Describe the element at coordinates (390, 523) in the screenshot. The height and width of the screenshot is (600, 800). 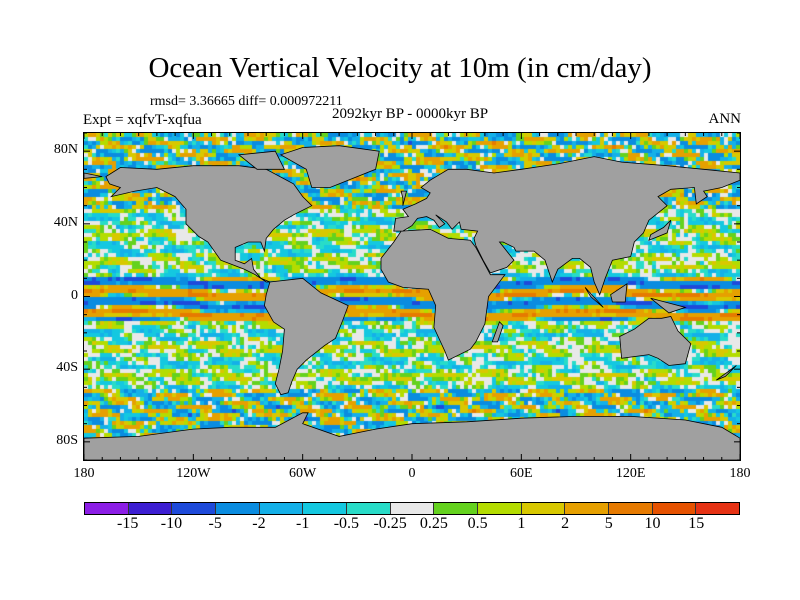
I see `colorbar-label: -0.25` at that location.